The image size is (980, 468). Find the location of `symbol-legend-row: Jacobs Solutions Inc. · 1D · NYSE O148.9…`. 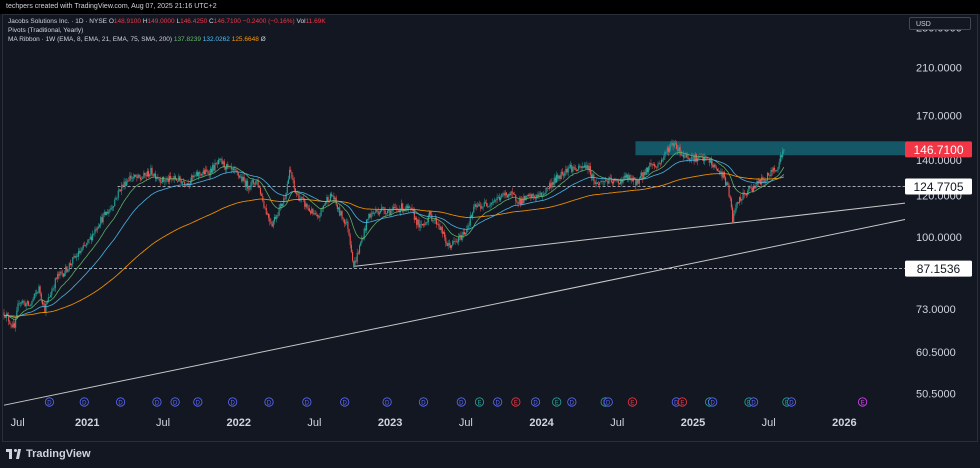

symbol-legend-row: Jacobs Solutions Inc. · 1D · NYSE O148.9… is located at coordinates (167, 21).